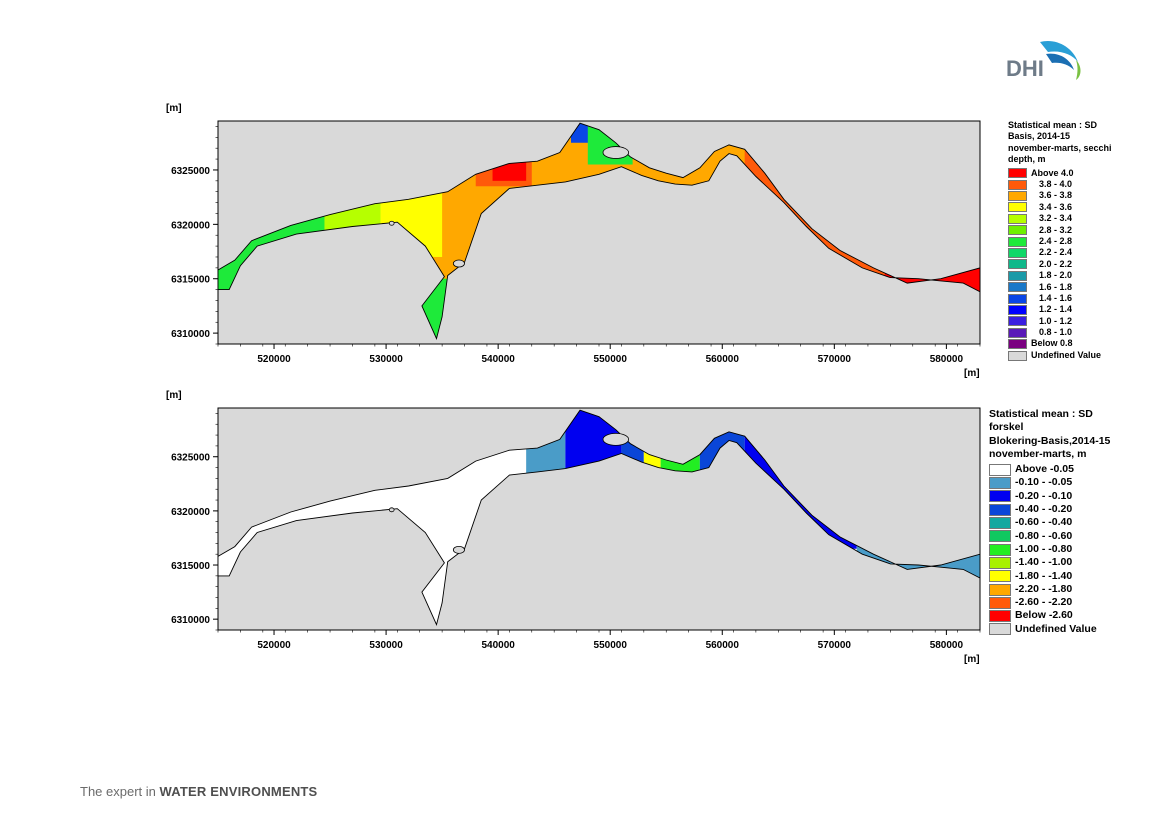  Describe the element at coordinates (1056, 263) in the screenshot. I see `legend-label: 2.0 - 2.2` at that location.